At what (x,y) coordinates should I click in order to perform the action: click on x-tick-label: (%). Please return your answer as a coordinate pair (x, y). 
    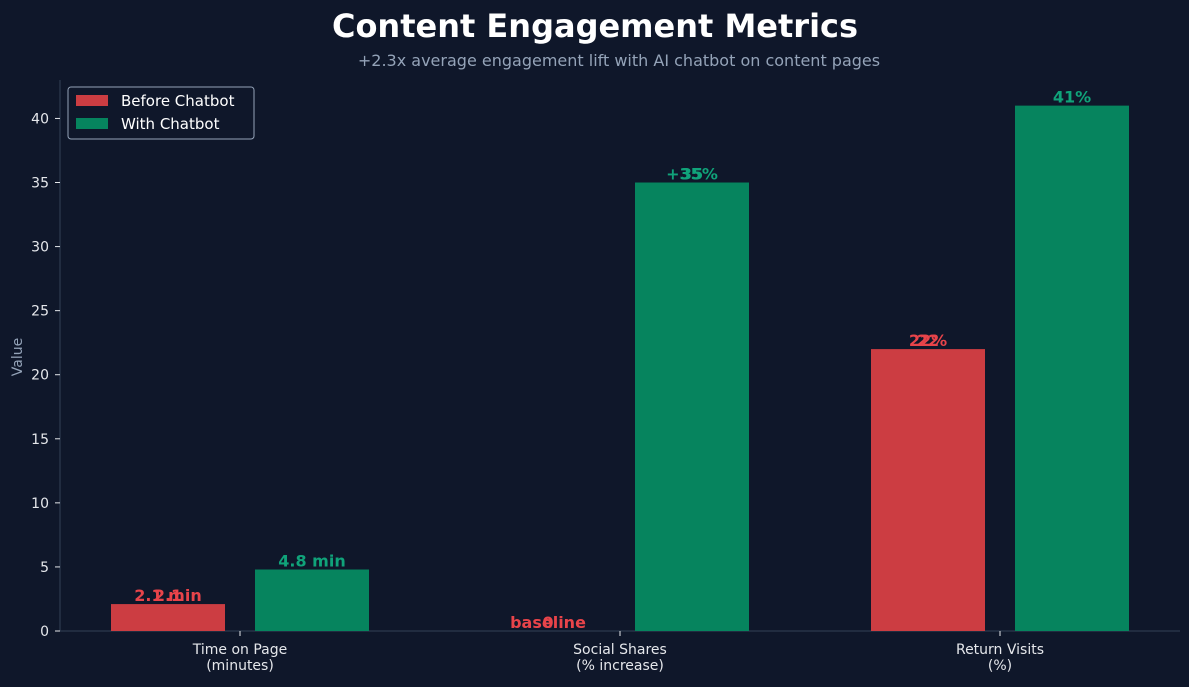
    Looking at the image, I should click on (1000, 666).